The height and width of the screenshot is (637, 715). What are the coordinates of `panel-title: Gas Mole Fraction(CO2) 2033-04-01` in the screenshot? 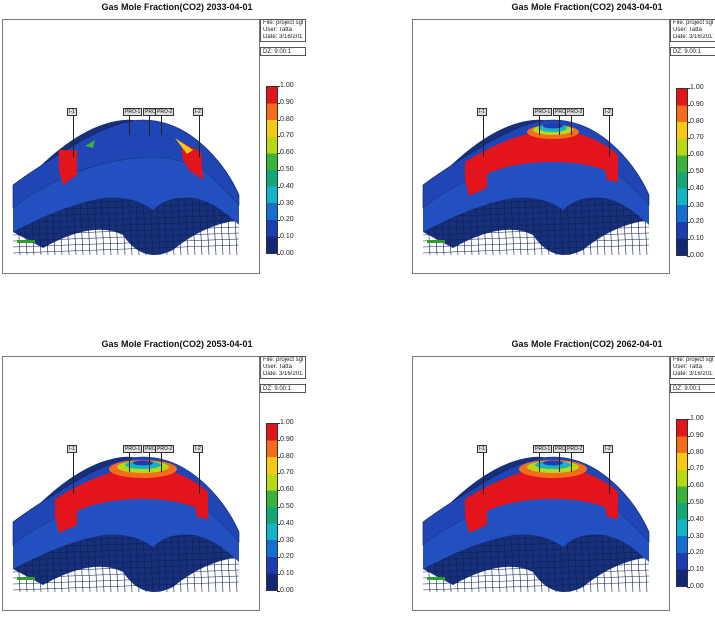 It's located at (177, 7).